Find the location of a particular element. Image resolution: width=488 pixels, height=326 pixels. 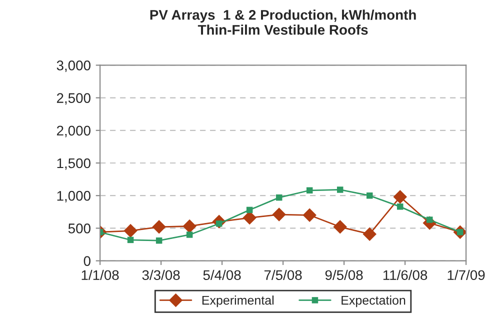

y-tick-label: 500 is located at coordinates (79, 229).